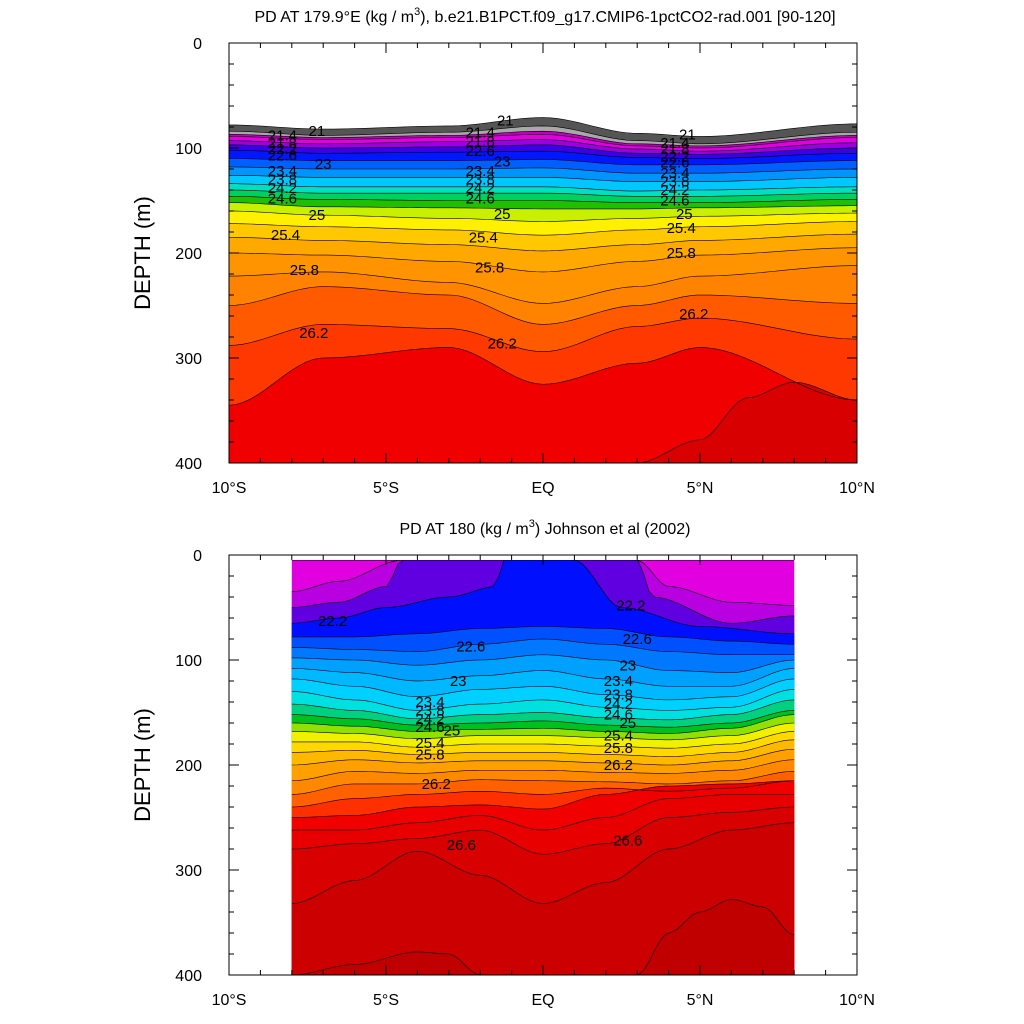  Describe the element at coordinates (543, 127) in the screenshot. I see `contour-line-20.6` at that location.